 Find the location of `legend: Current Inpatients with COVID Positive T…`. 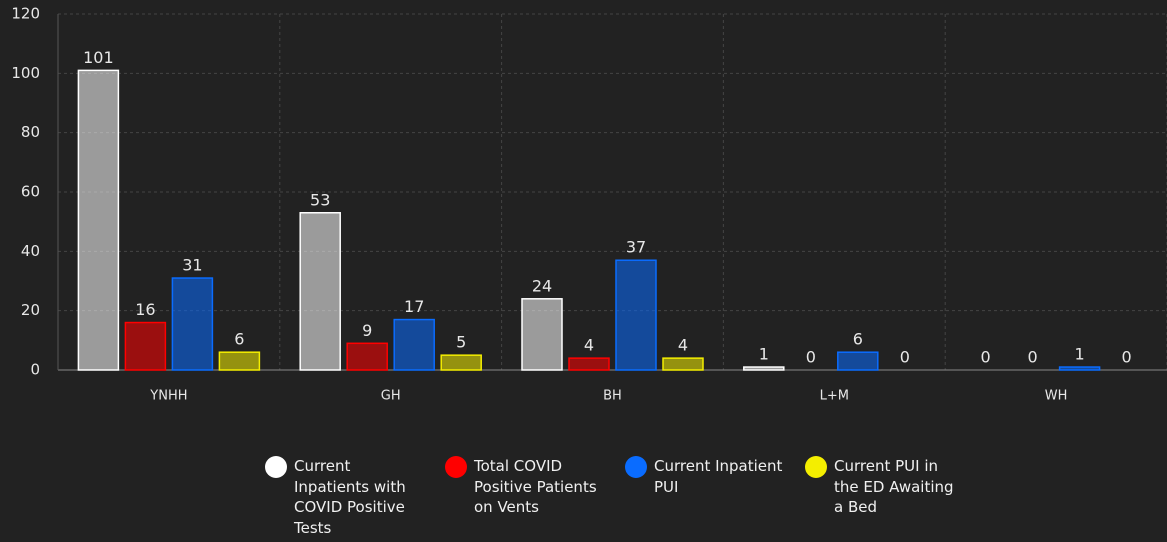

legend: Current Inpatients with COVID Positive T… is located at coordinates (625, 497).